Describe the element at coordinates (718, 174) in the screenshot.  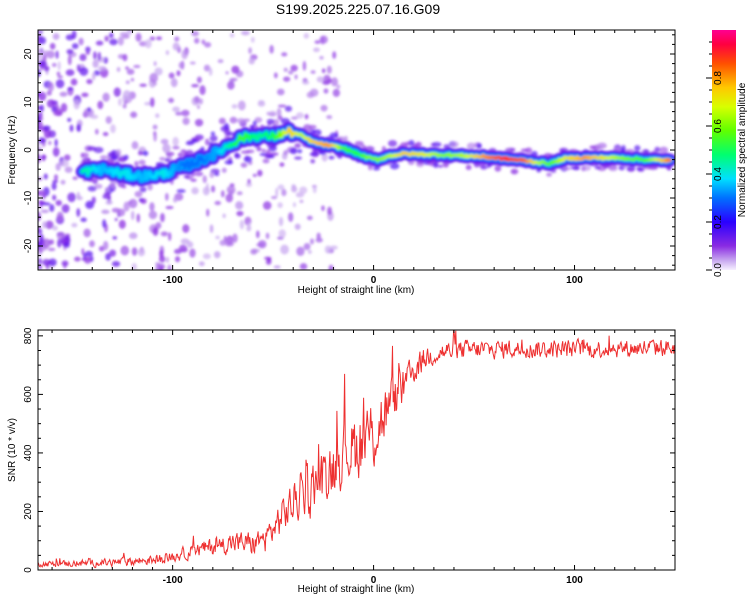
I see `colorbar-tick-label: 0.4` at that location.